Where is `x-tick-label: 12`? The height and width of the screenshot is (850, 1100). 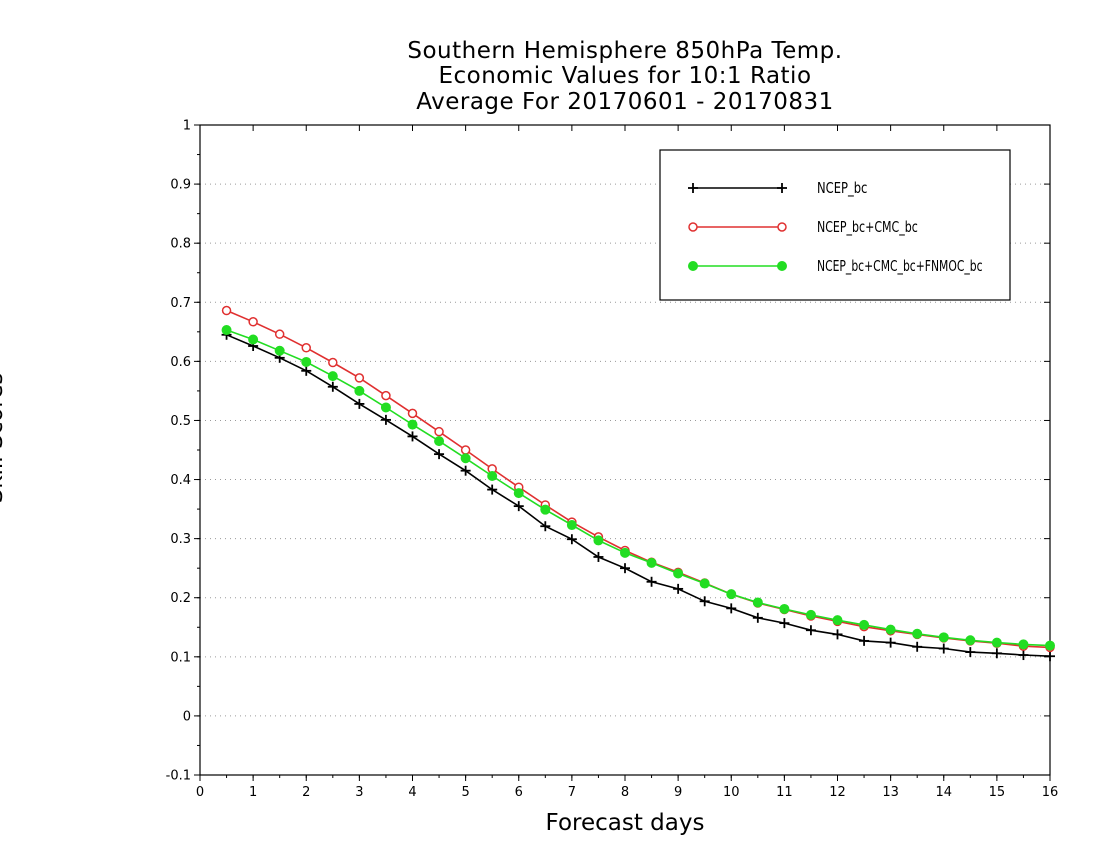 x-tick-label: 12 is located at coordinates (837, 792).